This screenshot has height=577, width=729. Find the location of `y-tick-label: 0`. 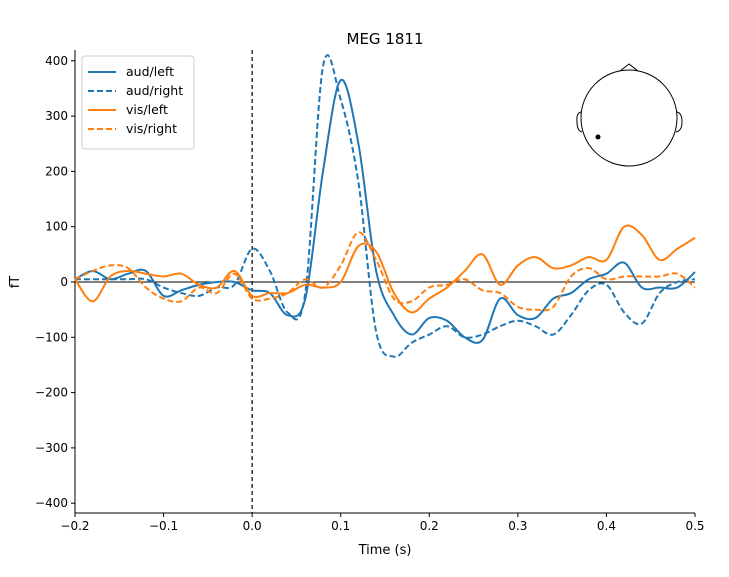

y-tick-label: 0 is located at coordinates (64, 282).